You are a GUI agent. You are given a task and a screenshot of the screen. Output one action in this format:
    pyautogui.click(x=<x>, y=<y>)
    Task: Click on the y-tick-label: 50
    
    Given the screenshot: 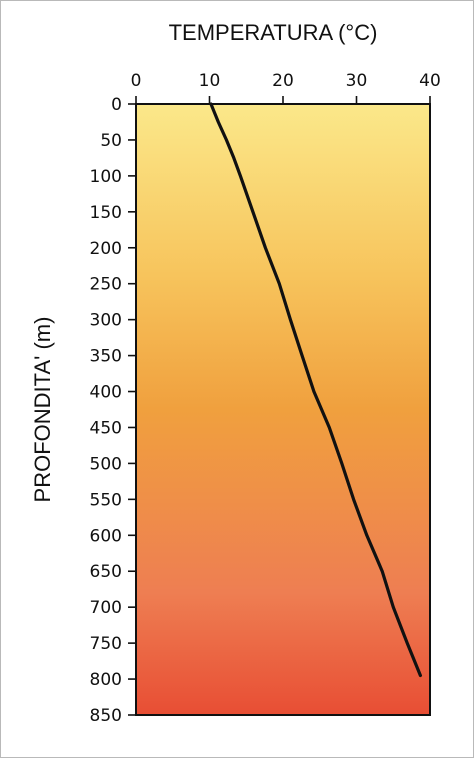 What is the action you would take?
    pyautogui.click(x=111, y=141)
    